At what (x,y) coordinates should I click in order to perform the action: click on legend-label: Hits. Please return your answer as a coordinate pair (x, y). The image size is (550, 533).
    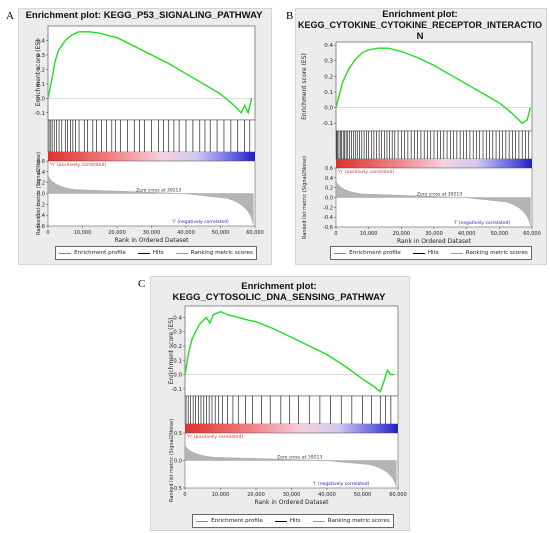
    Looking at the image, I should click on (295, 521).